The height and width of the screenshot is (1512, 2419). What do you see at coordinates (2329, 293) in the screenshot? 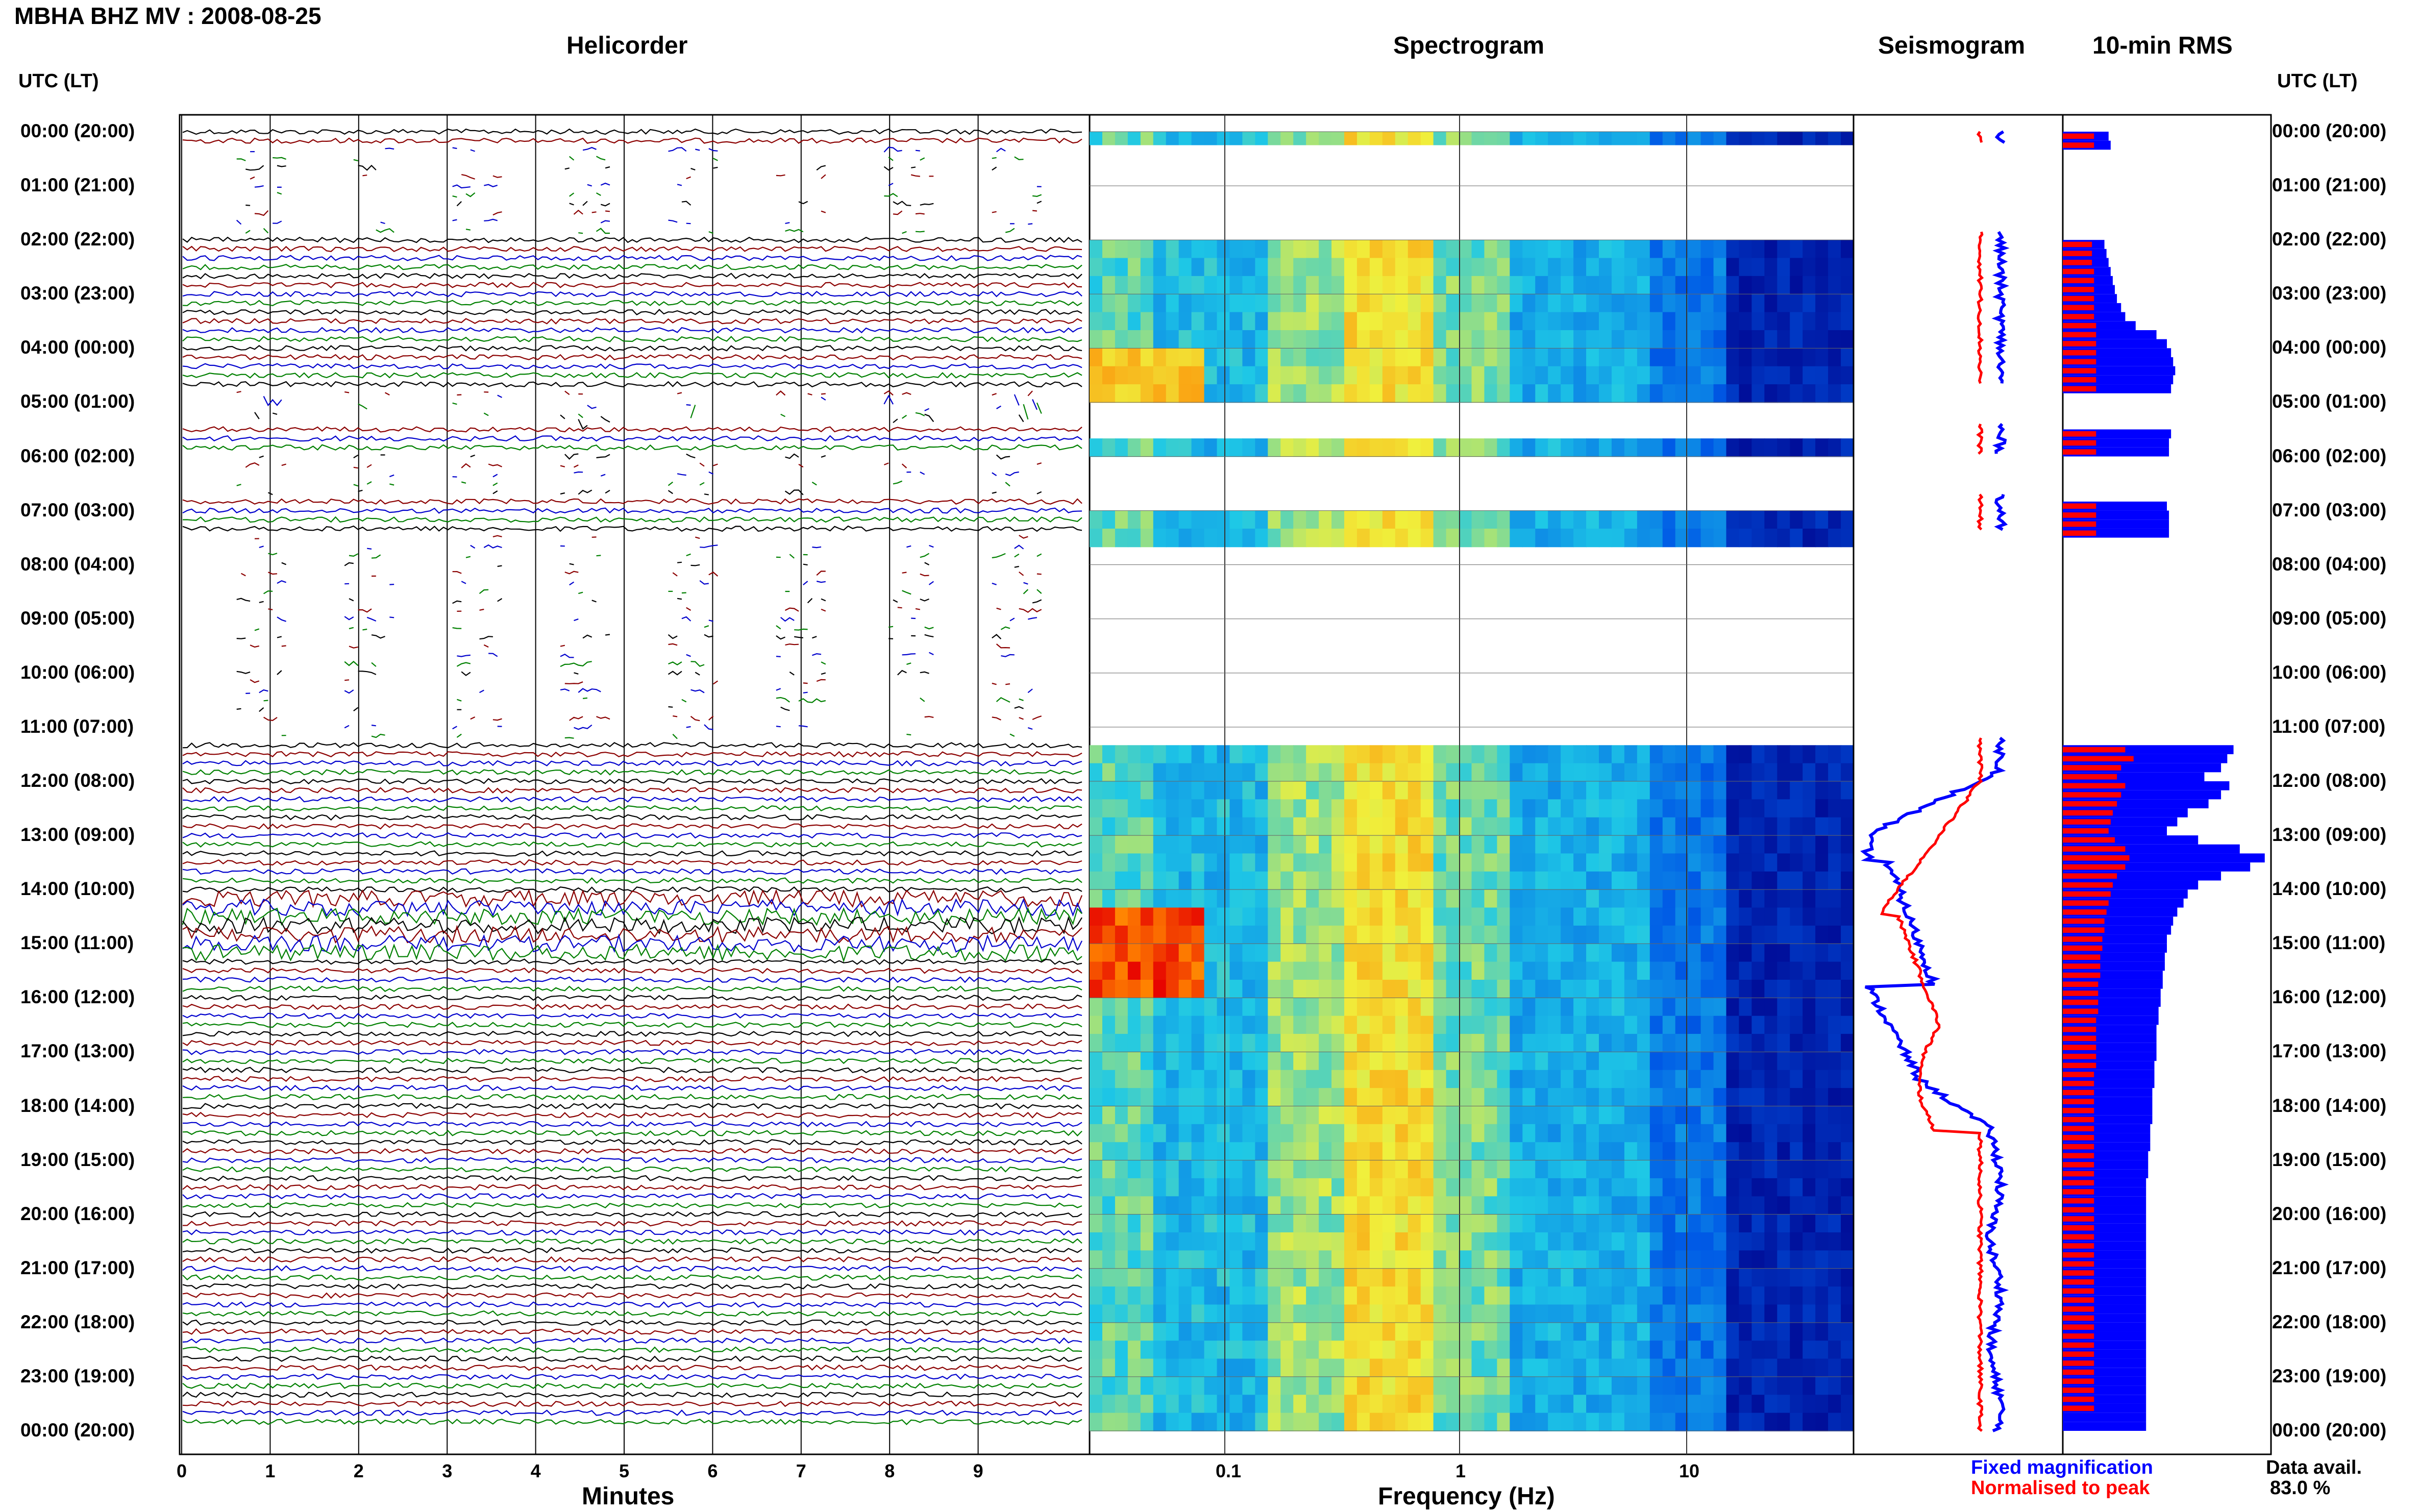
I see `time-label-right: 03:00 (23:00)` at bounding box center [2329, 293].